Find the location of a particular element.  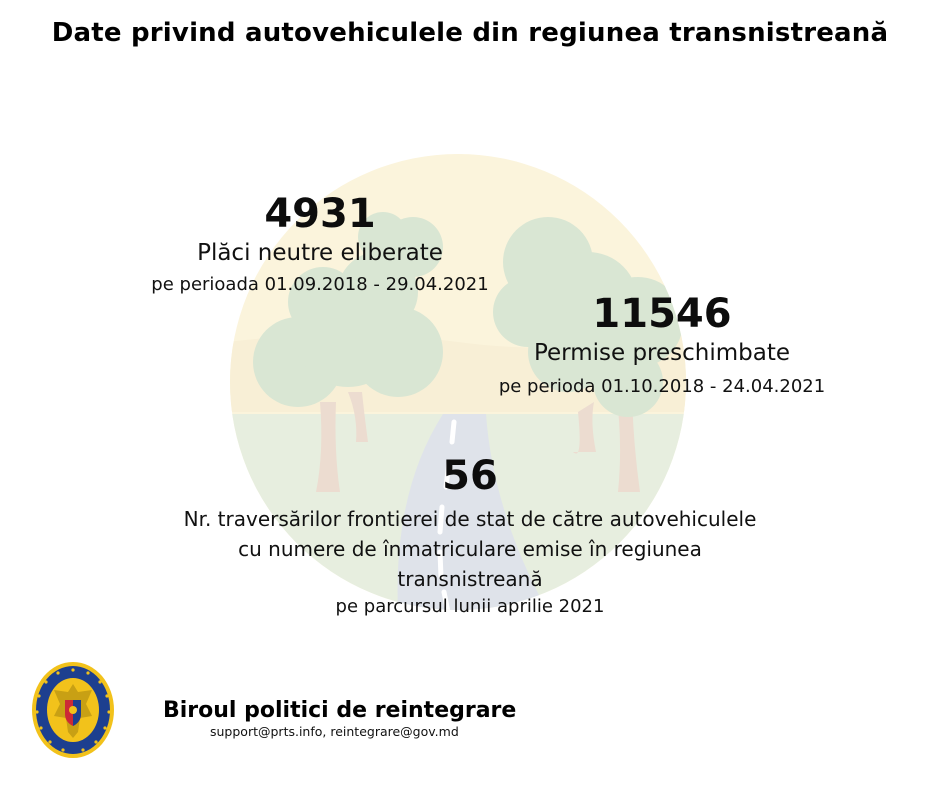

stat-number: 56 is located at coordinates (470, 476).